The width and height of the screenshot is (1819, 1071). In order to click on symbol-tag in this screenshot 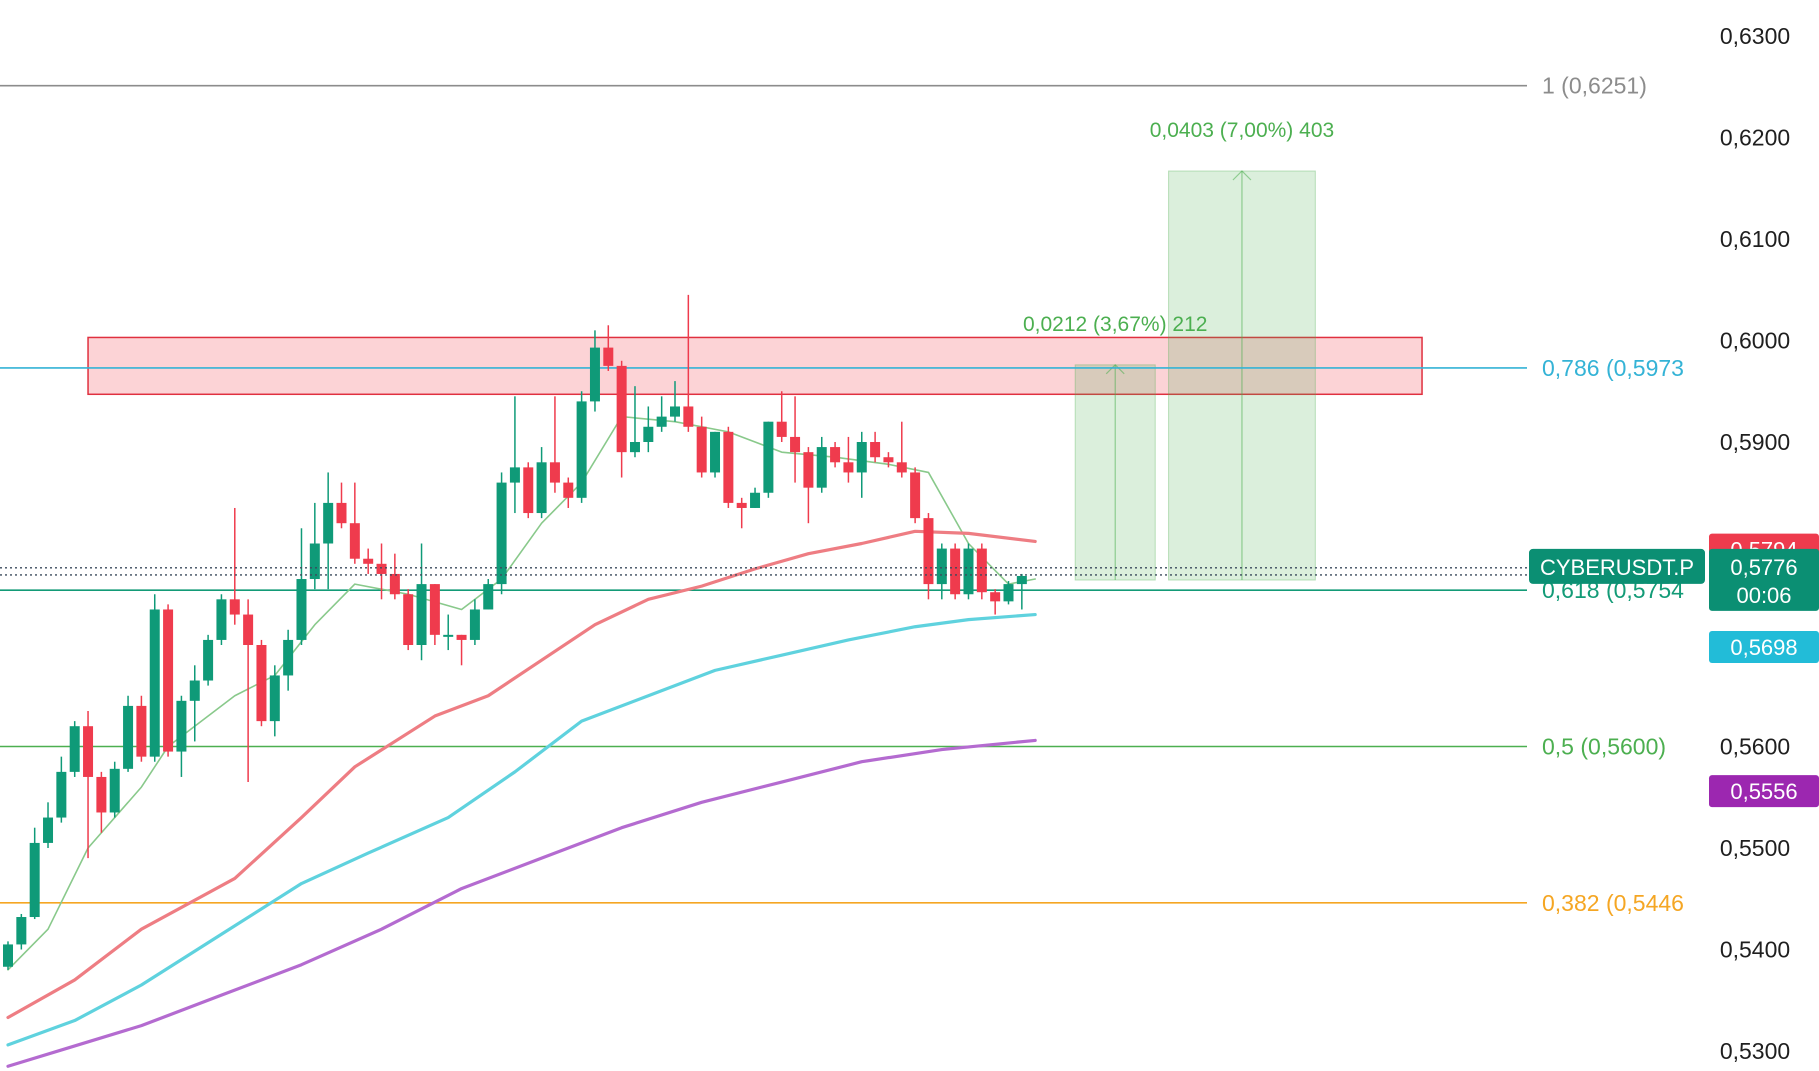, I will do `click(1617, 566)`.